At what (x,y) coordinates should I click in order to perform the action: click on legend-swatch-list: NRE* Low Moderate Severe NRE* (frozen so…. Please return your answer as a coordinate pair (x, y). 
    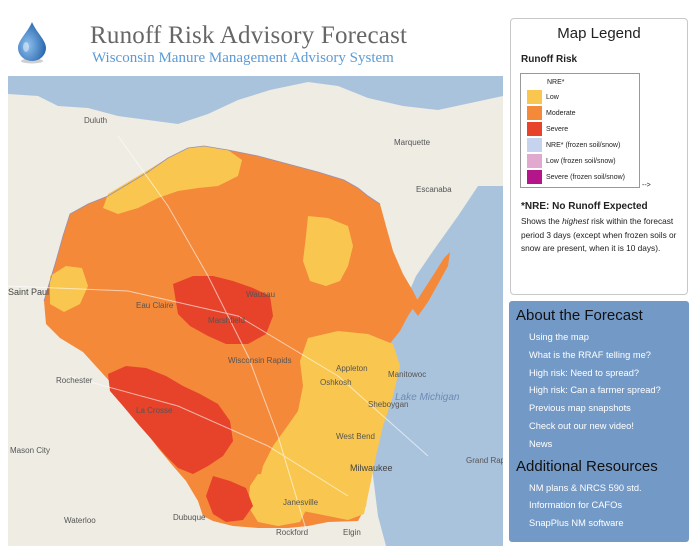
    Looking at the image, I should click on (580, 130).